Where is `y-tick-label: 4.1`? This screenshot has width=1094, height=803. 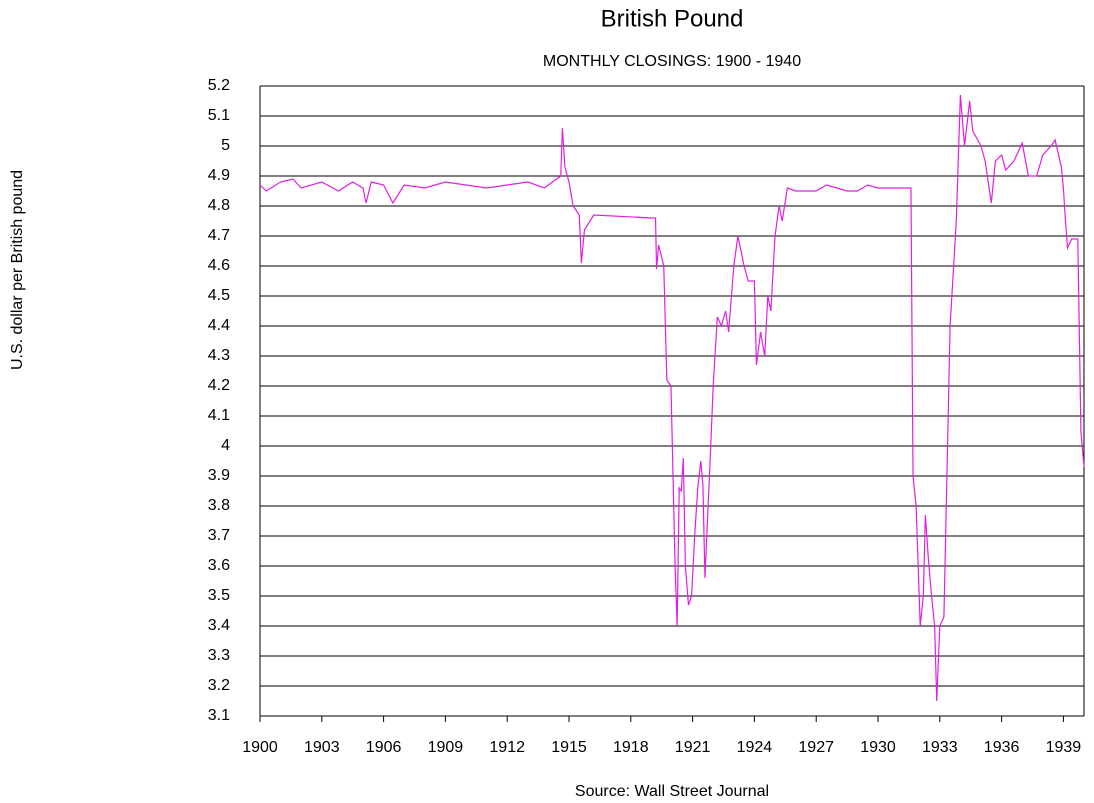 y-tick-label: 4.1 is located at coordinates (219, 415).